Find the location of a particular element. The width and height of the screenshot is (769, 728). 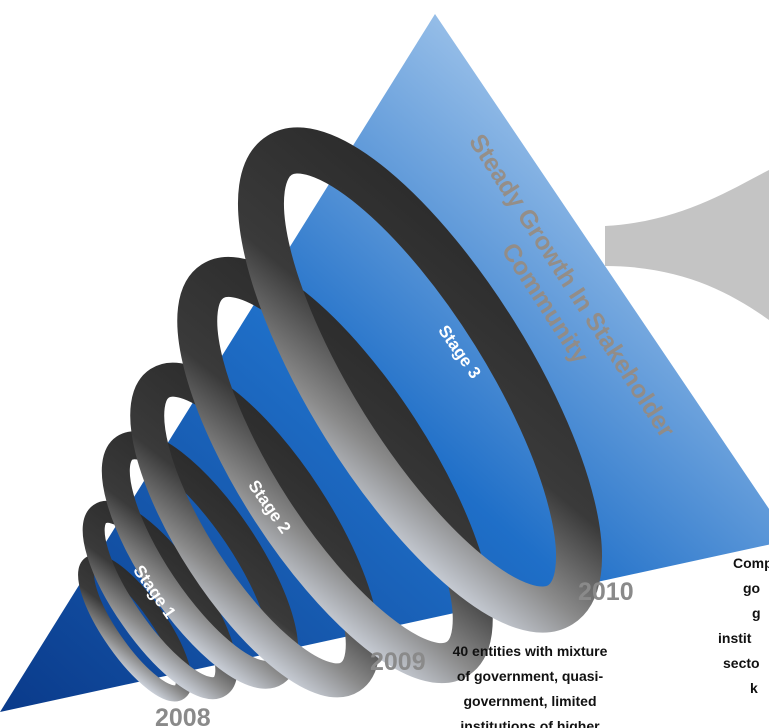

note-line: Comp is located at coordinates (751, 563).